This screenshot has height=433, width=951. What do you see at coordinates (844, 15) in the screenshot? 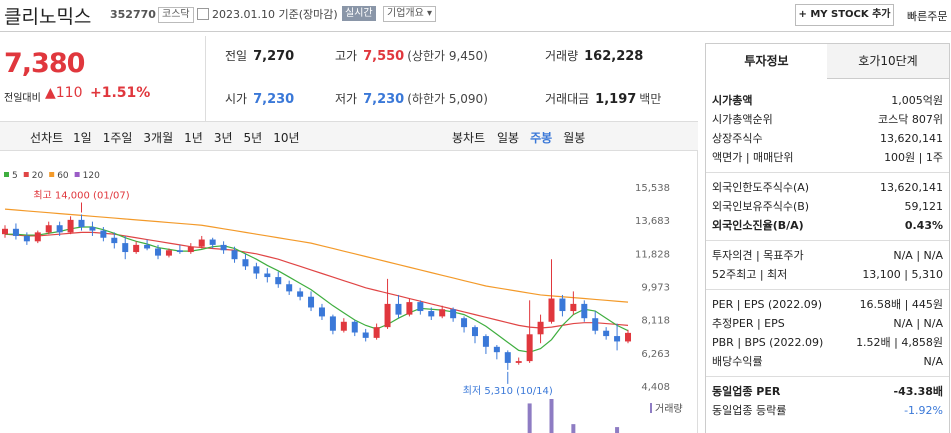
I see `mystock-button: + MY STOCK 추가` at bounding box center [844, 15].